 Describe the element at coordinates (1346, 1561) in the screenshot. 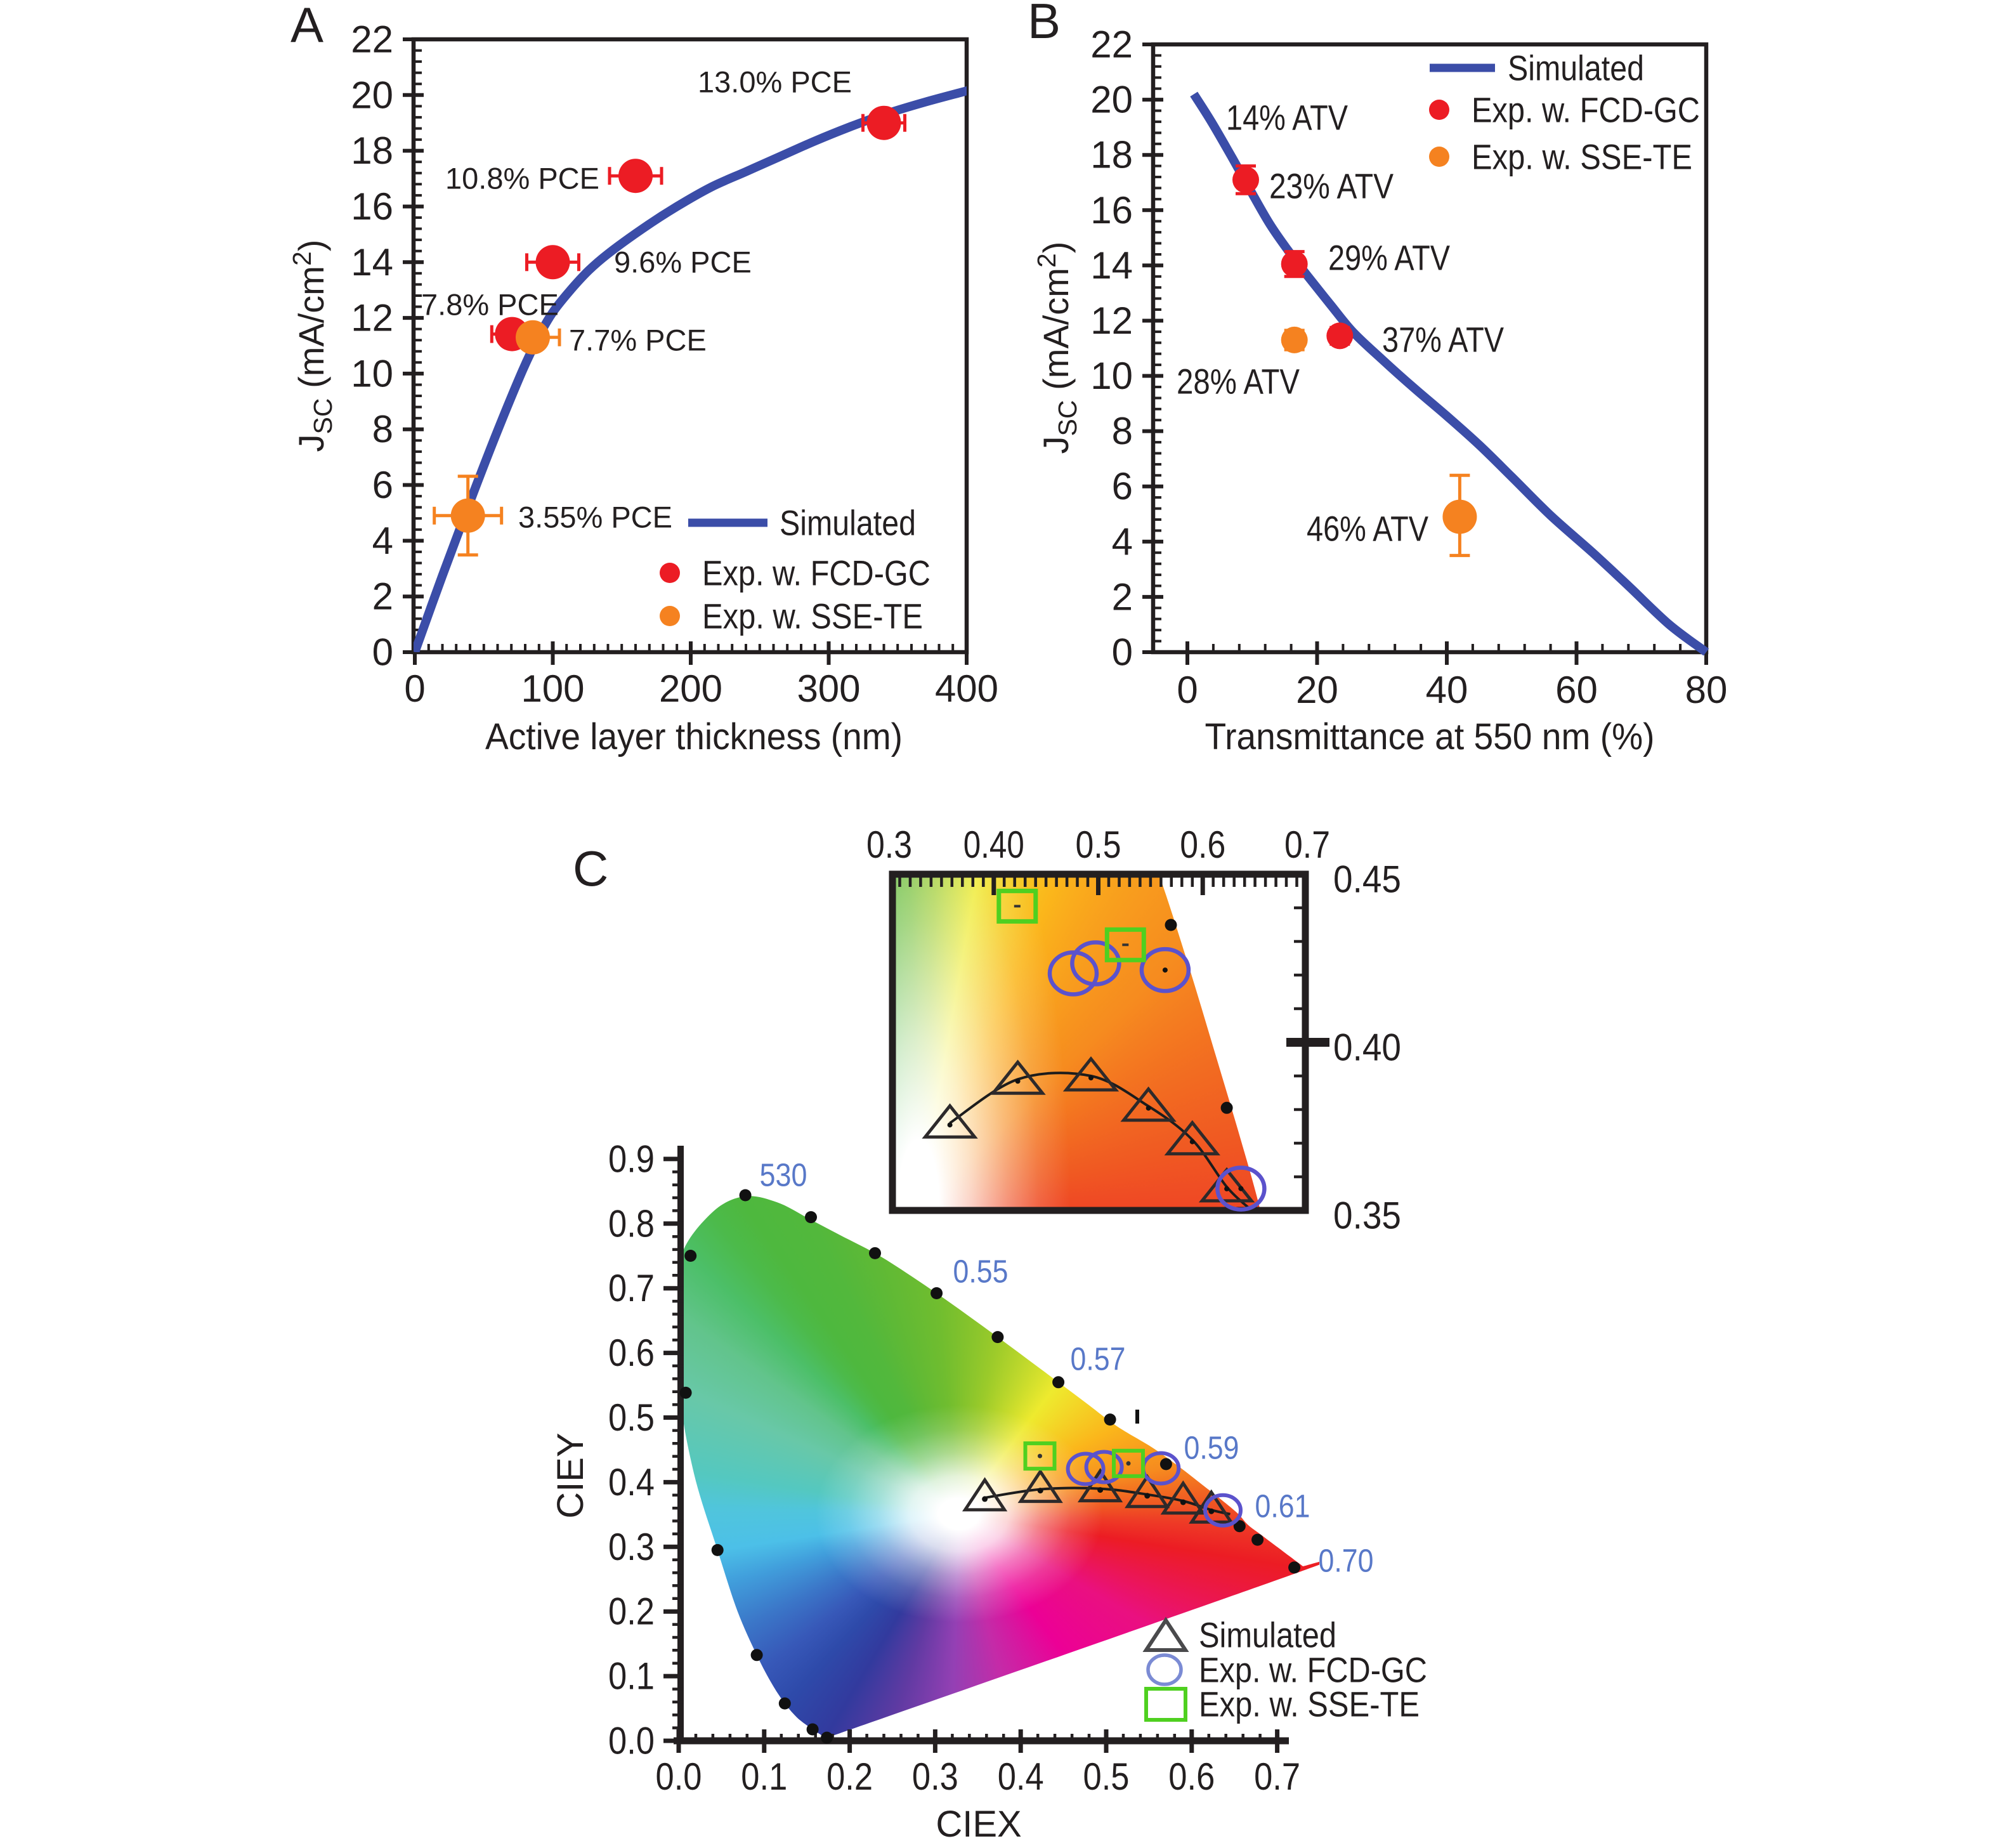

I see `svg-text: 0.70` at that location.